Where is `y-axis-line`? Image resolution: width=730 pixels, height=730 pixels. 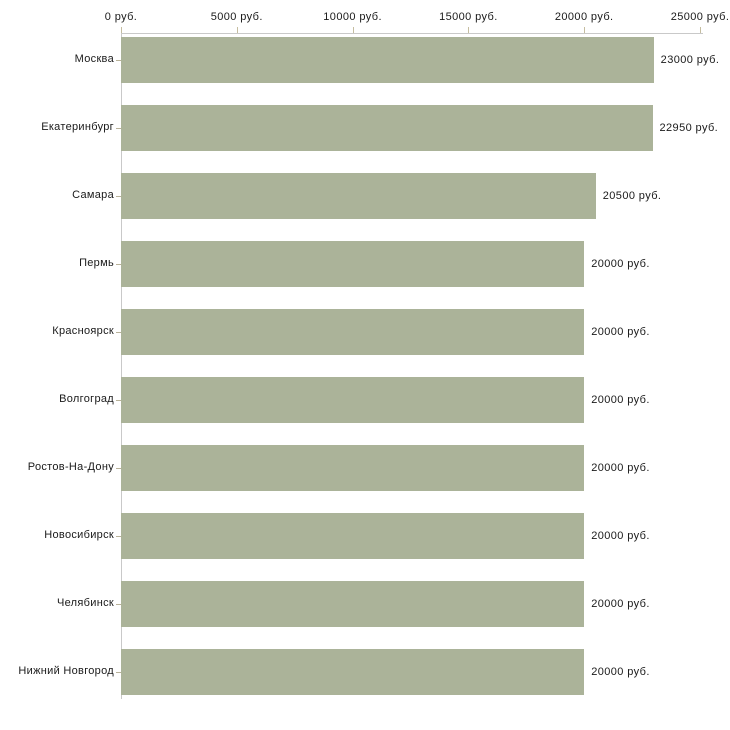
y-axis-line is located at coordinates (121, 366).